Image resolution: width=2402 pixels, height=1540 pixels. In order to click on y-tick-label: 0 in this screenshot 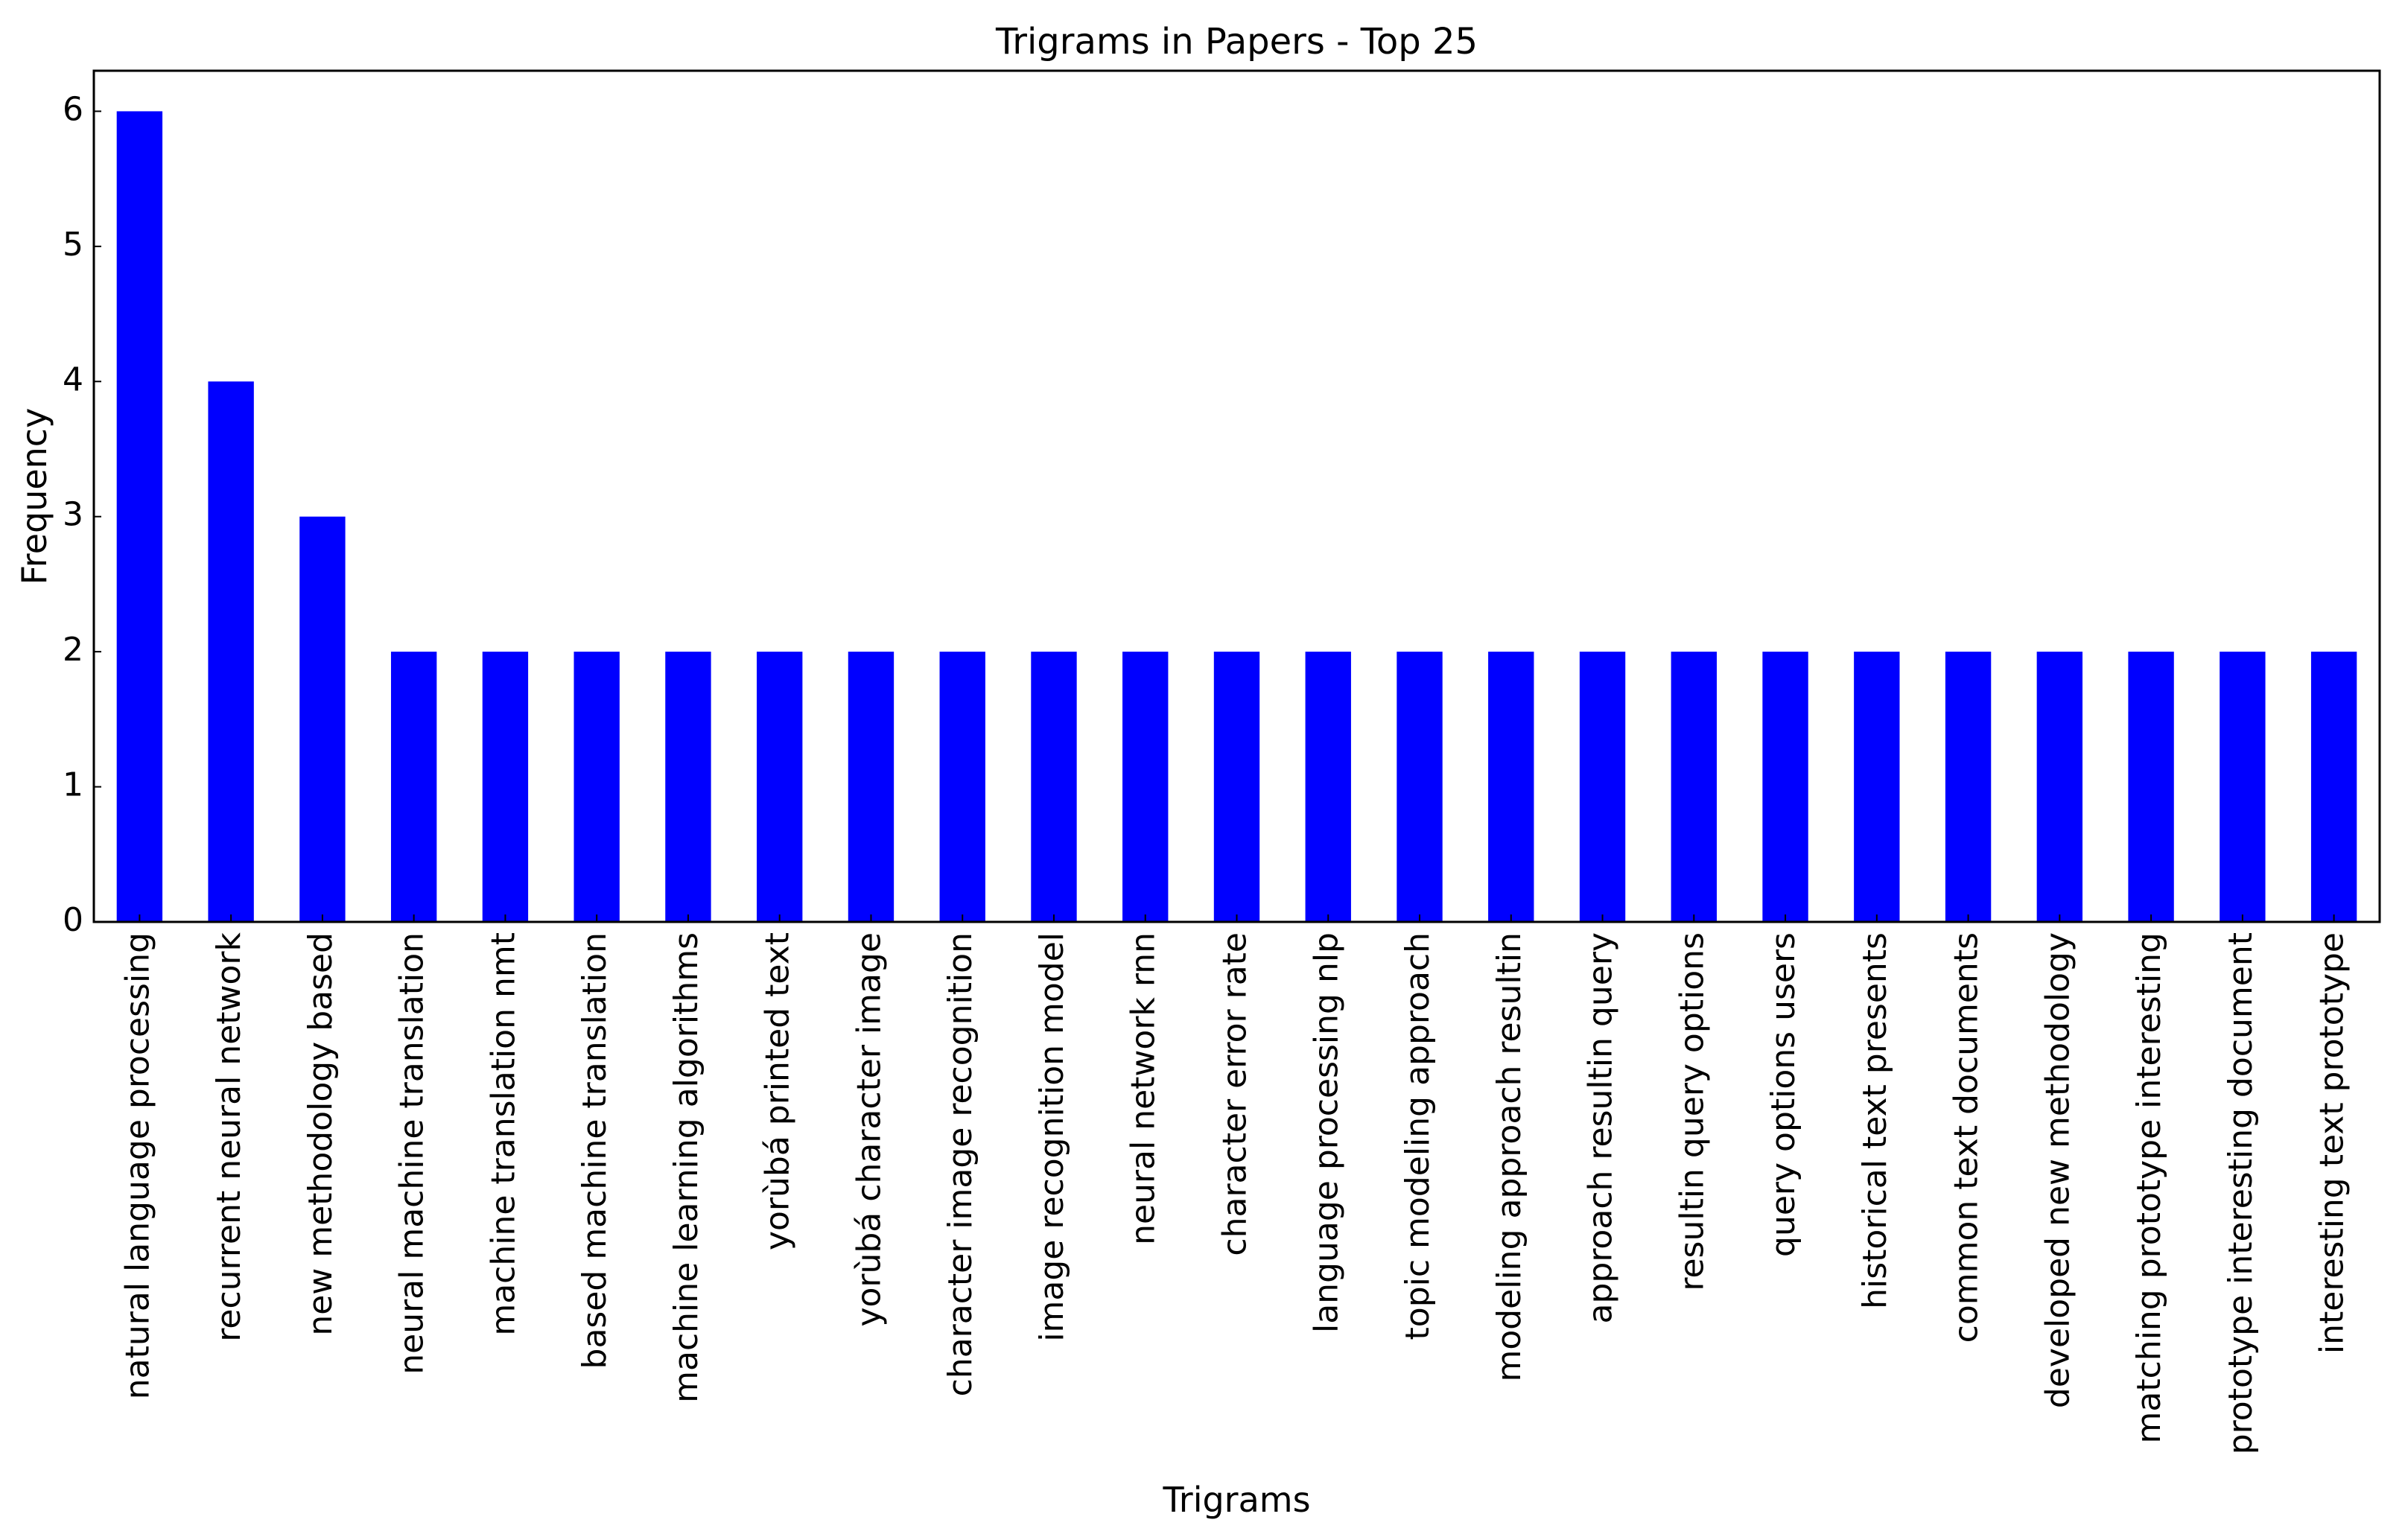, I will do `click(73, 920)`.